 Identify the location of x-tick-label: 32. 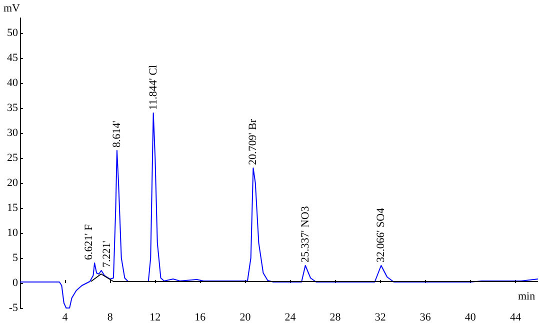
(380, 317).